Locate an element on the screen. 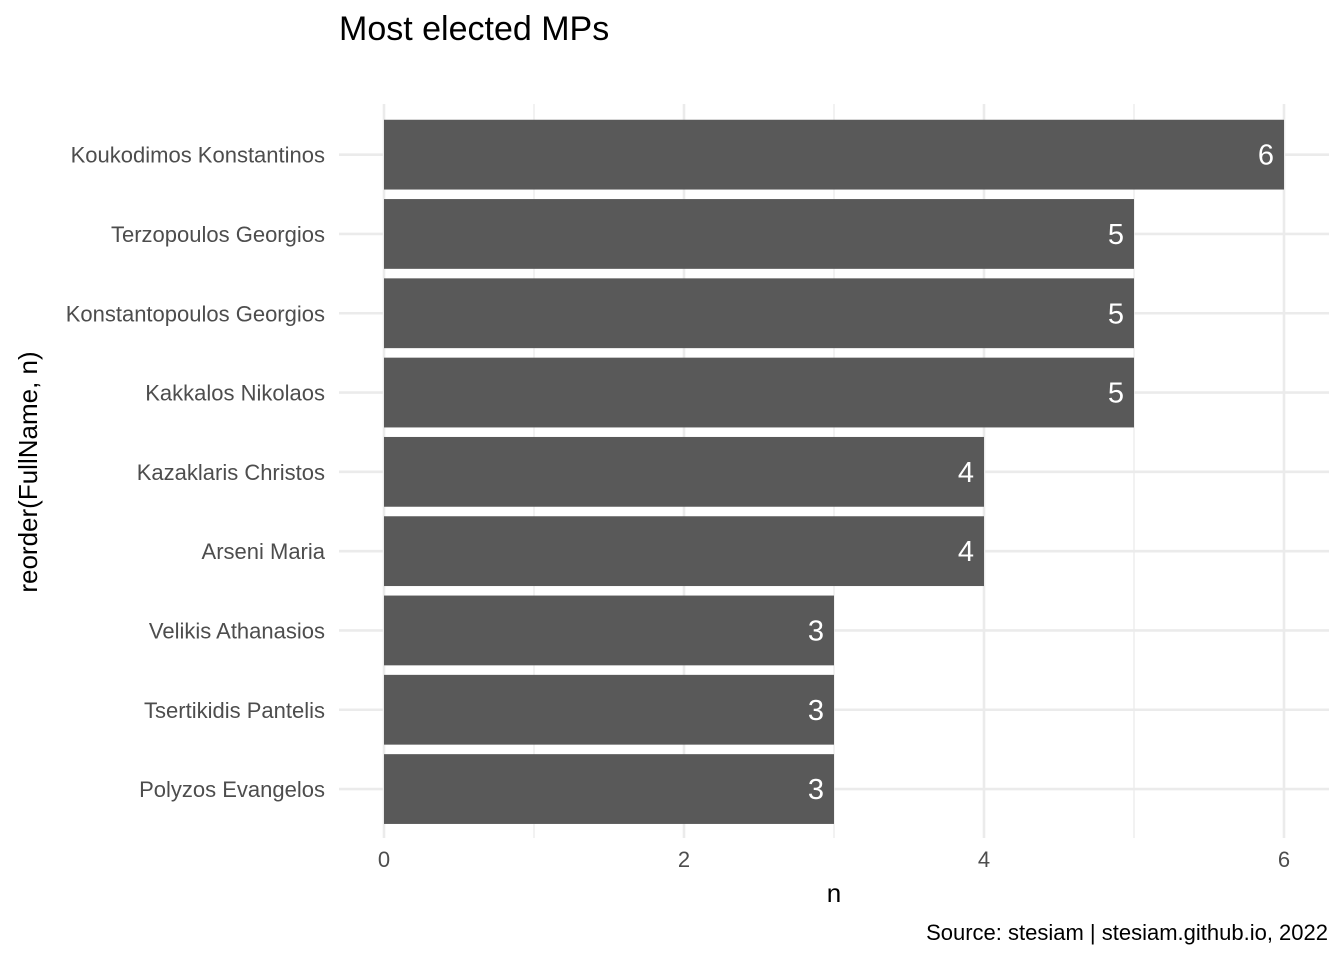  x-axis-title: n is located at coordinates (834, 893).